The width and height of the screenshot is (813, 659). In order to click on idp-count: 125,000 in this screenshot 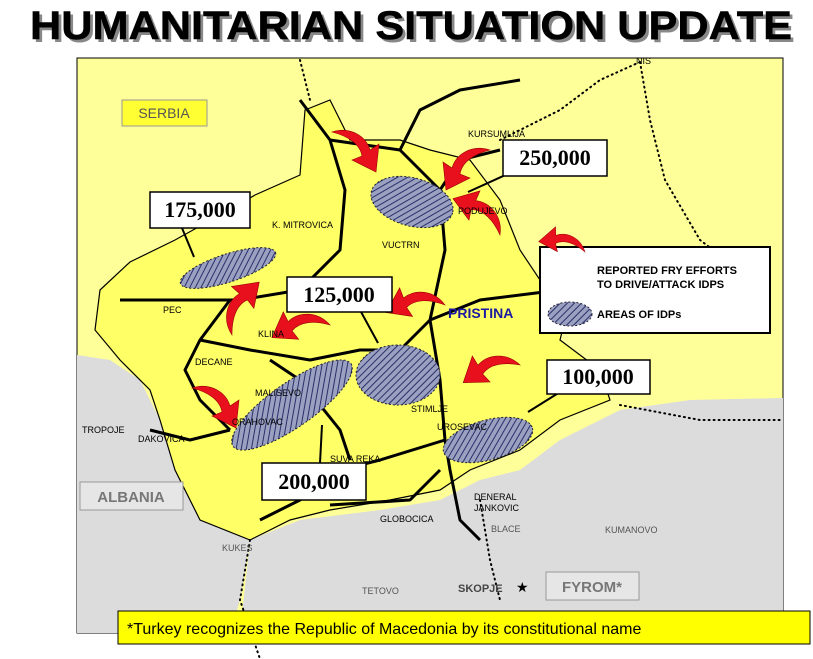, I will do `click(339, 294)`.